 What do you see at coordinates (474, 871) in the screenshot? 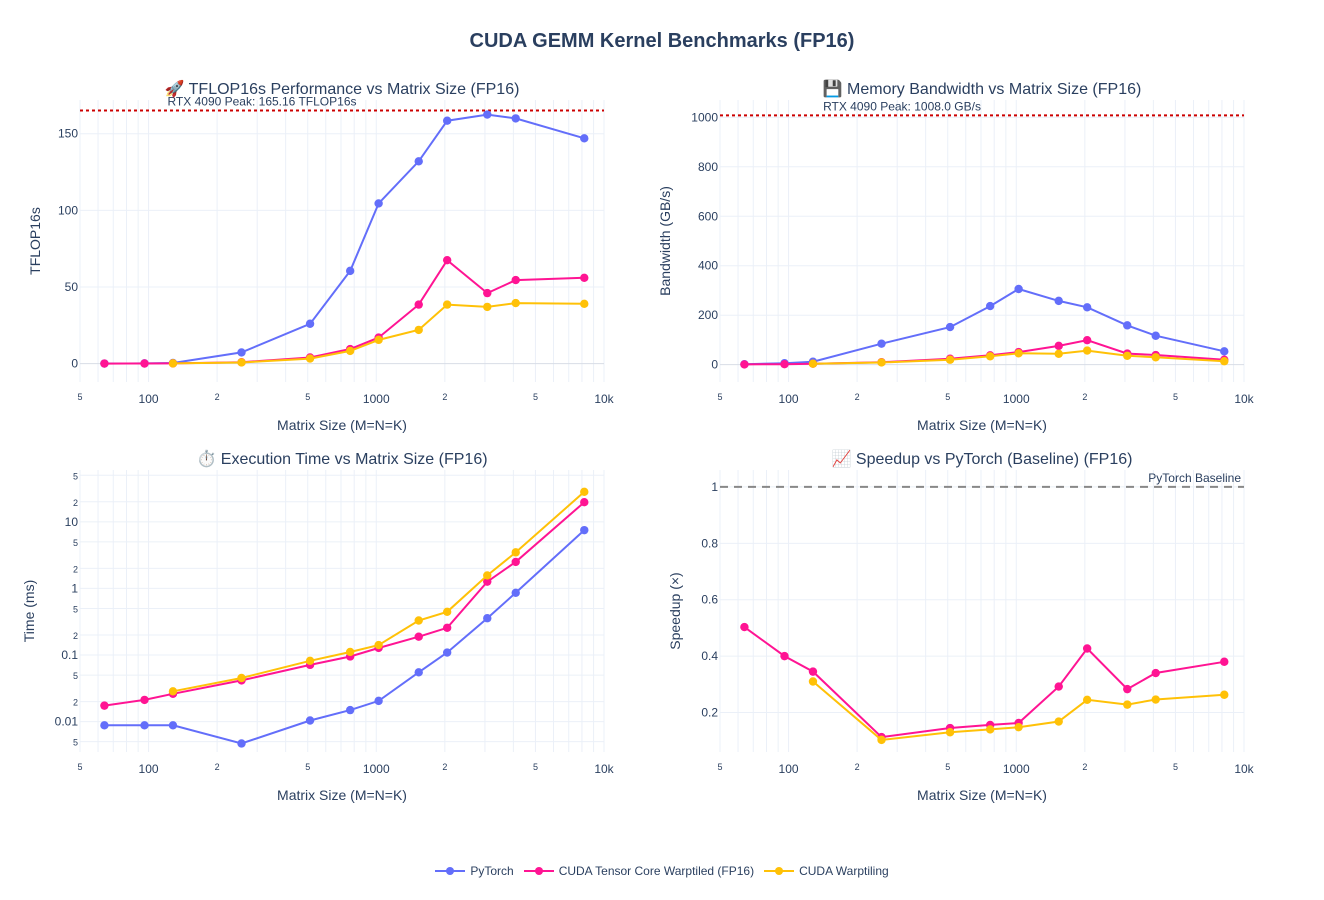
I see `legend-item: PyTorch` at bounding box center [474, 871].